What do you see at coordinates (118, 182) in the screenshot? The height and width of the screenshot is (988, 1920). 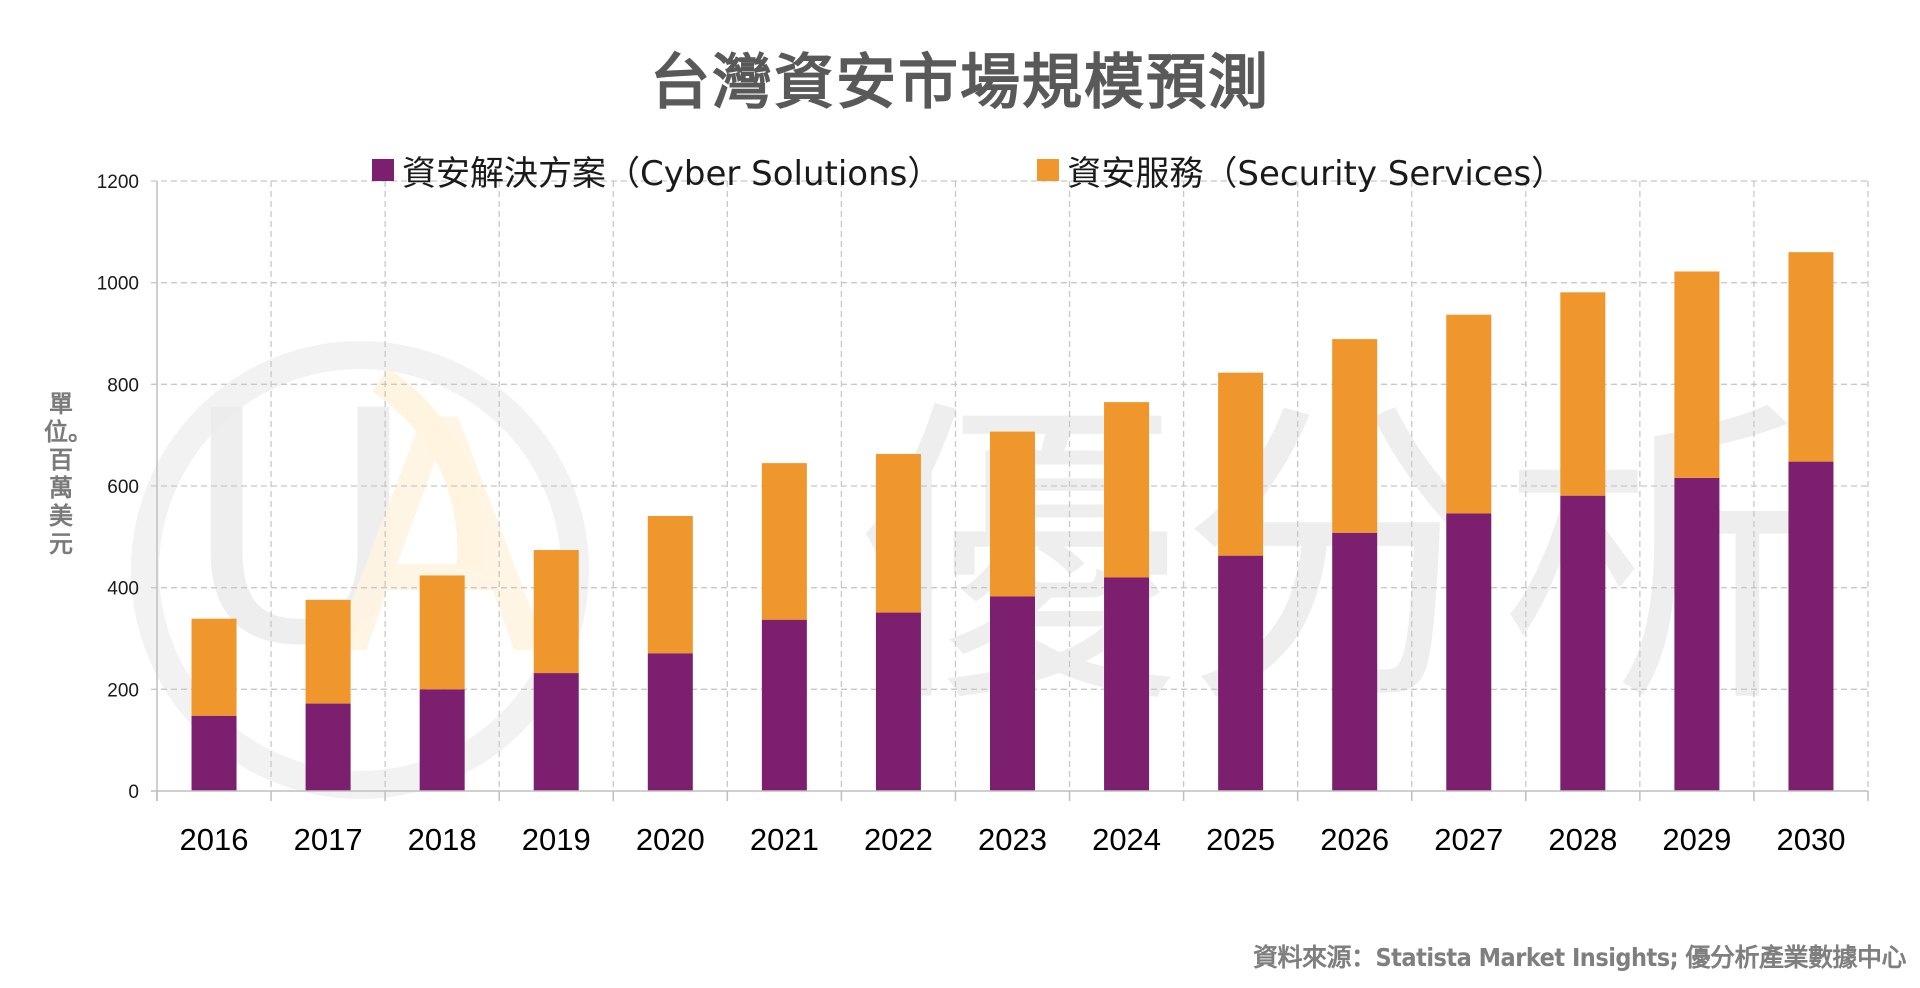 I see `y-tick-label: 1200` at bounding box center [118, 182].